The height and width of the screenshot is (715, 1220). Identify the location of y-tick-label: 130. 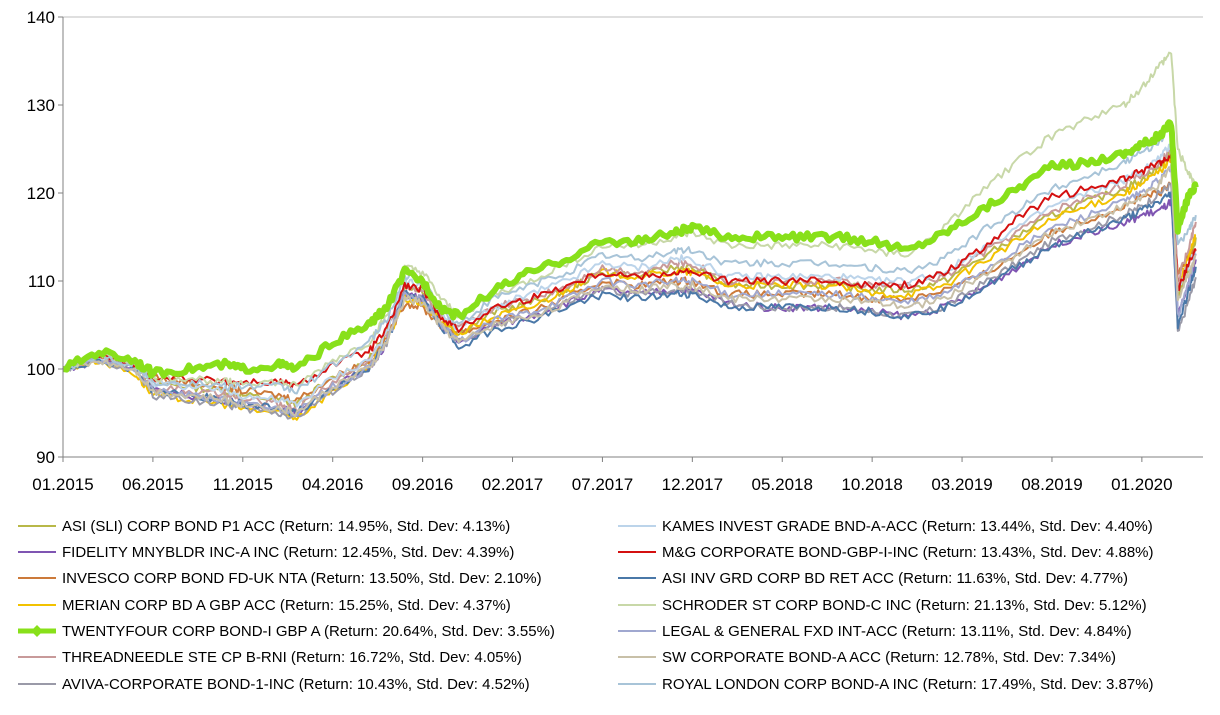
(41, 105).